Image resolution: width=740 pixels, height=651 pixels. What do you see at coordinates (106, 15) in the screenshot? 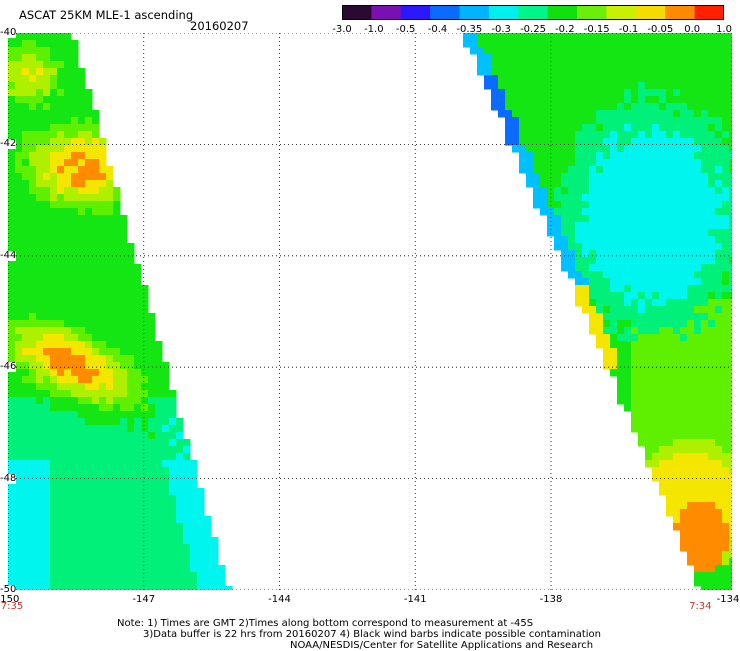
I see `product-title: ASCAT 25KM MLE-1 ascending` at bounding box center [106, 15].